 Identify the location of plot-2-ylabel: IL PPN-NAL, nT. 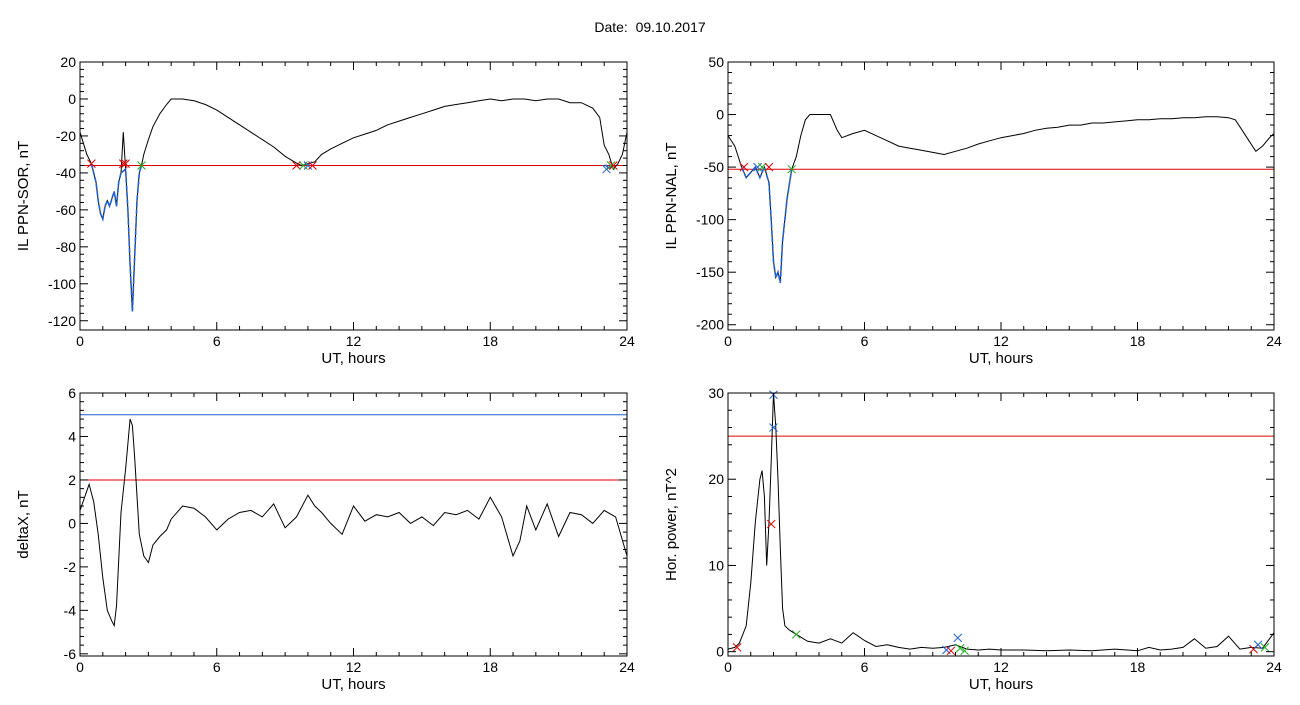
(671, 196).